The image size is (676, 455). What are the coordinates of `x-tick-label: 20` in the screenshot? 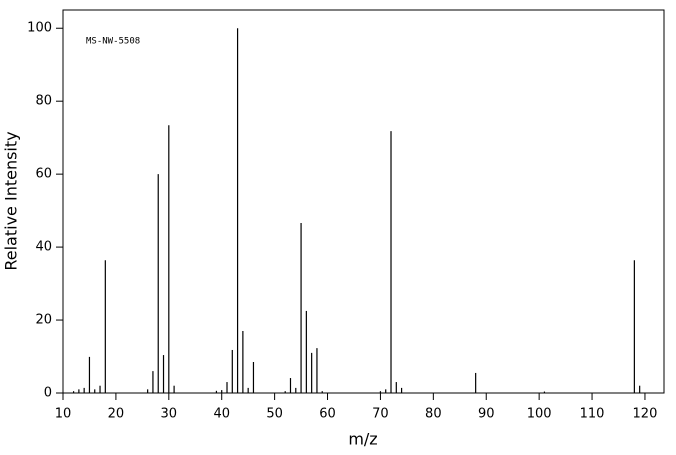 It's located at (116, 414).